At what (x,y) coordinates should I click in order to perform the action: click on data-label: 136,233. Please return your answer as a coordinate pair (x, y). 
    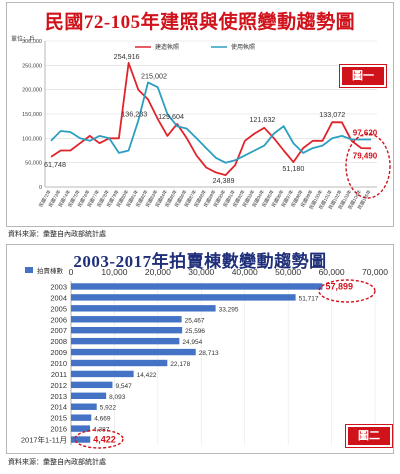
    Looking at the image, I should click on (134, 114).